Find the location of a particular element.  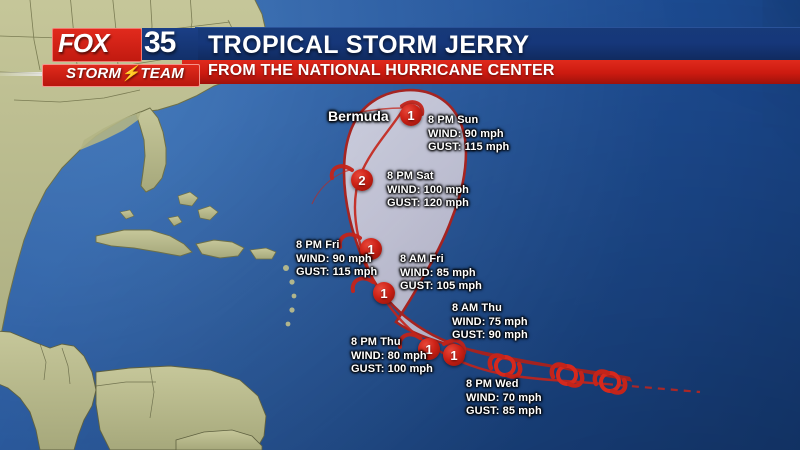

station-logo: FOX 35 STORM⚡TEAM is located at coordinates (100, 56).